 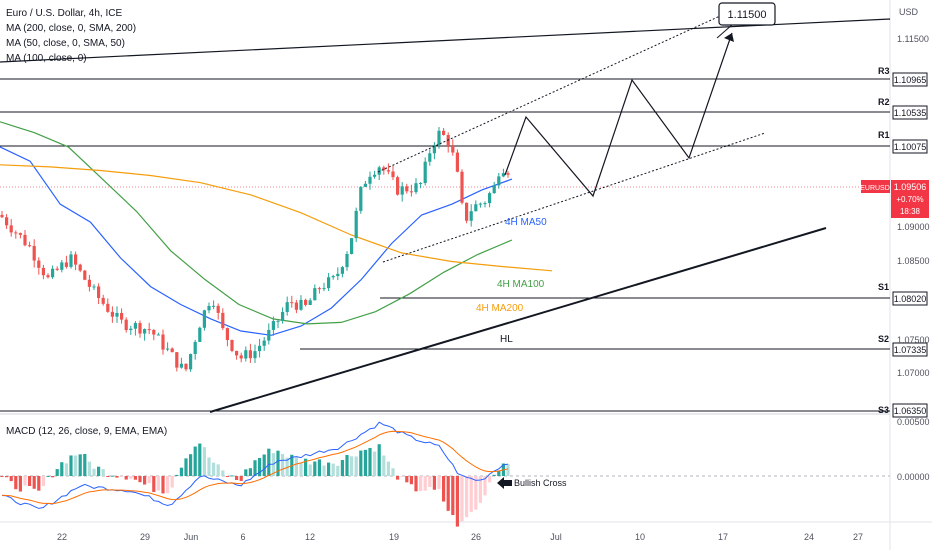 What do you see at coordinates (540, 483) in the screenshot?
I see `svg-text: Bullish Cross` at bounding box center [540, 483].